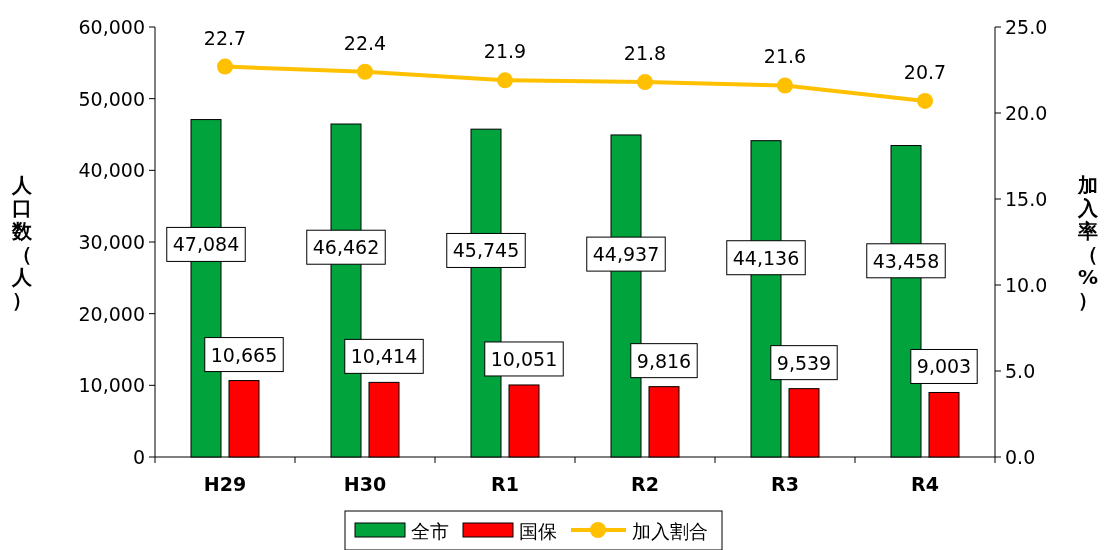 This screenshot has height=550, width=1106. Describe the element at coordinates (384, 356) in the screenshot. I see `data-label: 10,414` at that location.